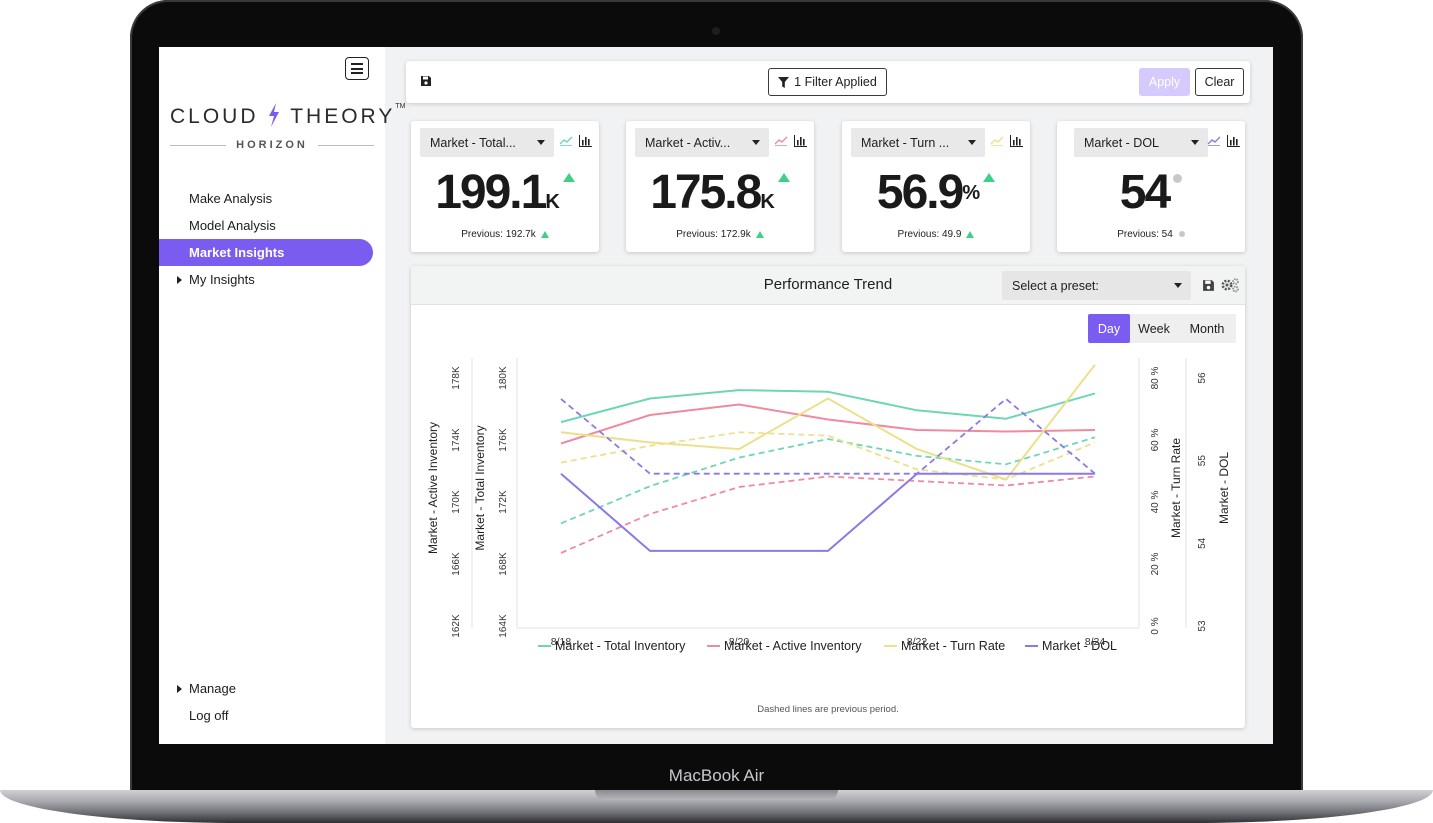 Image resolution: width=1433 pixels, height=823 pixels. I want to click on sidebar-item-manage: Manage, so click(272, 688).